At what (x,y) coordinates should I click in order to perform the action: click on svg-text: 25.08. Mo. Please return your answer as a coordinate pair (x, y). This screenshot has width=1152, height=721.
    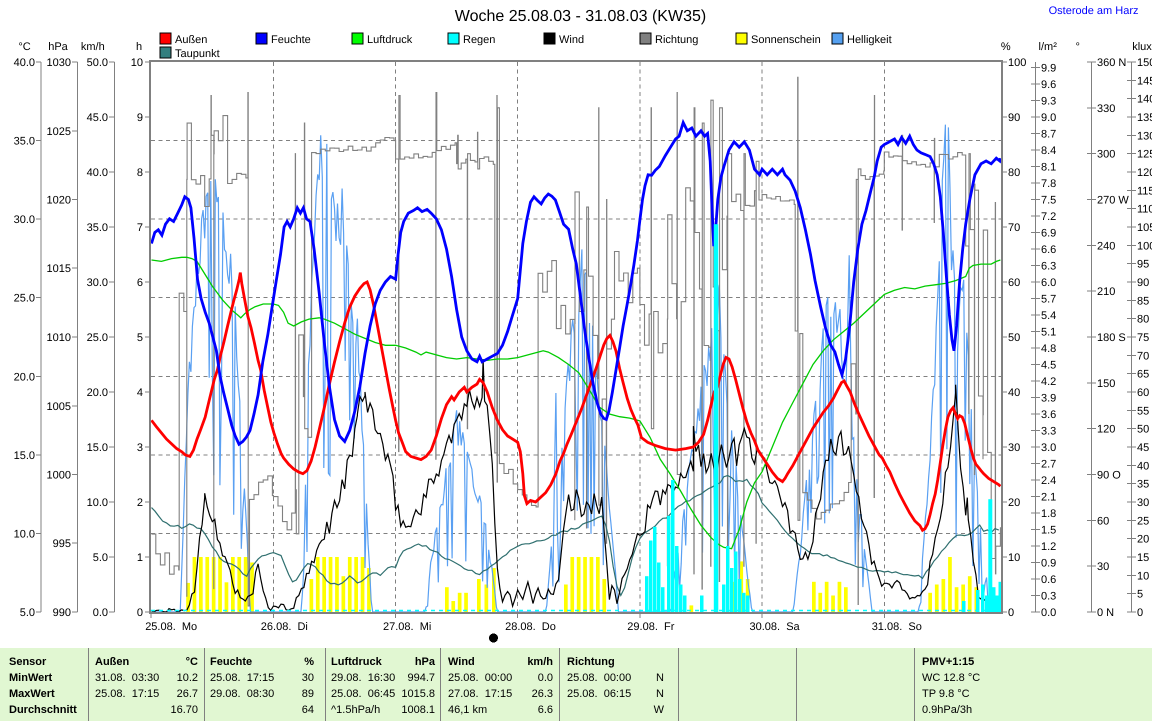
    Looking at the image, I should click on (171, 627).